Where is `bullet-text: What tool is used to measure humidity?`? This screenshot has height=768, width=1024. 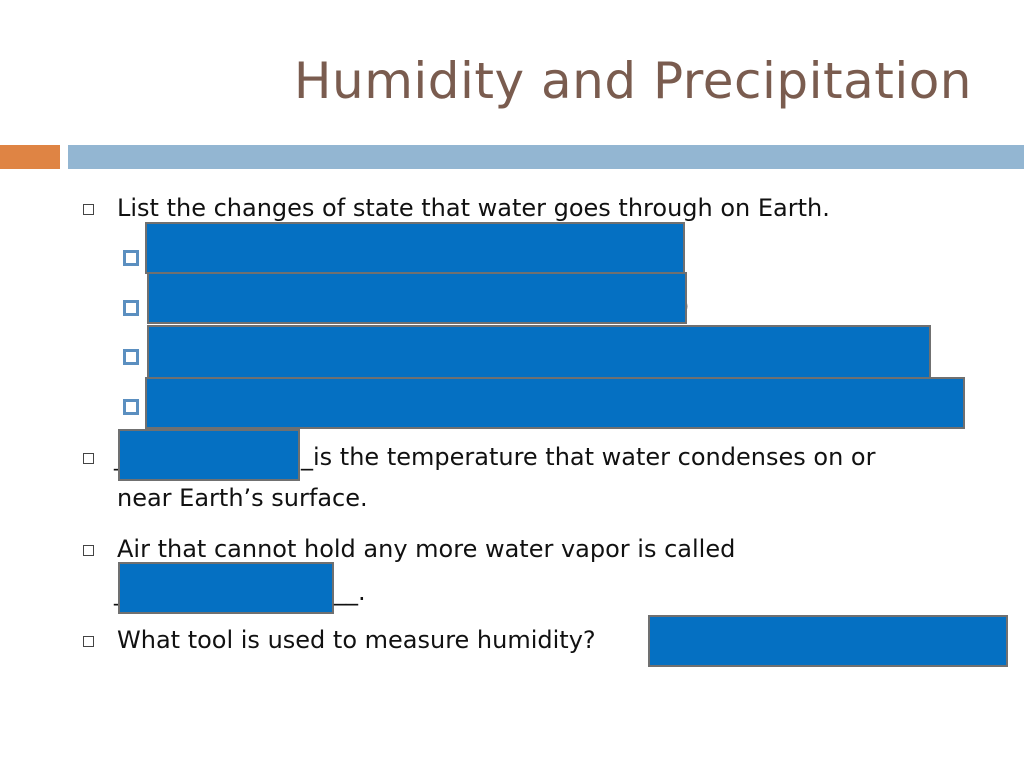 bullet-text: What tool is used to measure humidity? is located at coordinates (356, 640).